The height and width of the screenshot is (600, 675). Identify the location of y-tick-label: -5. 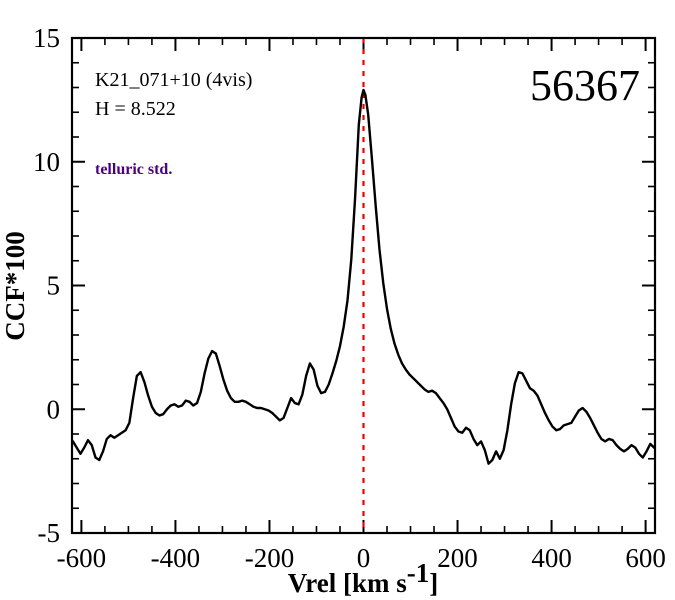
(49, 533).